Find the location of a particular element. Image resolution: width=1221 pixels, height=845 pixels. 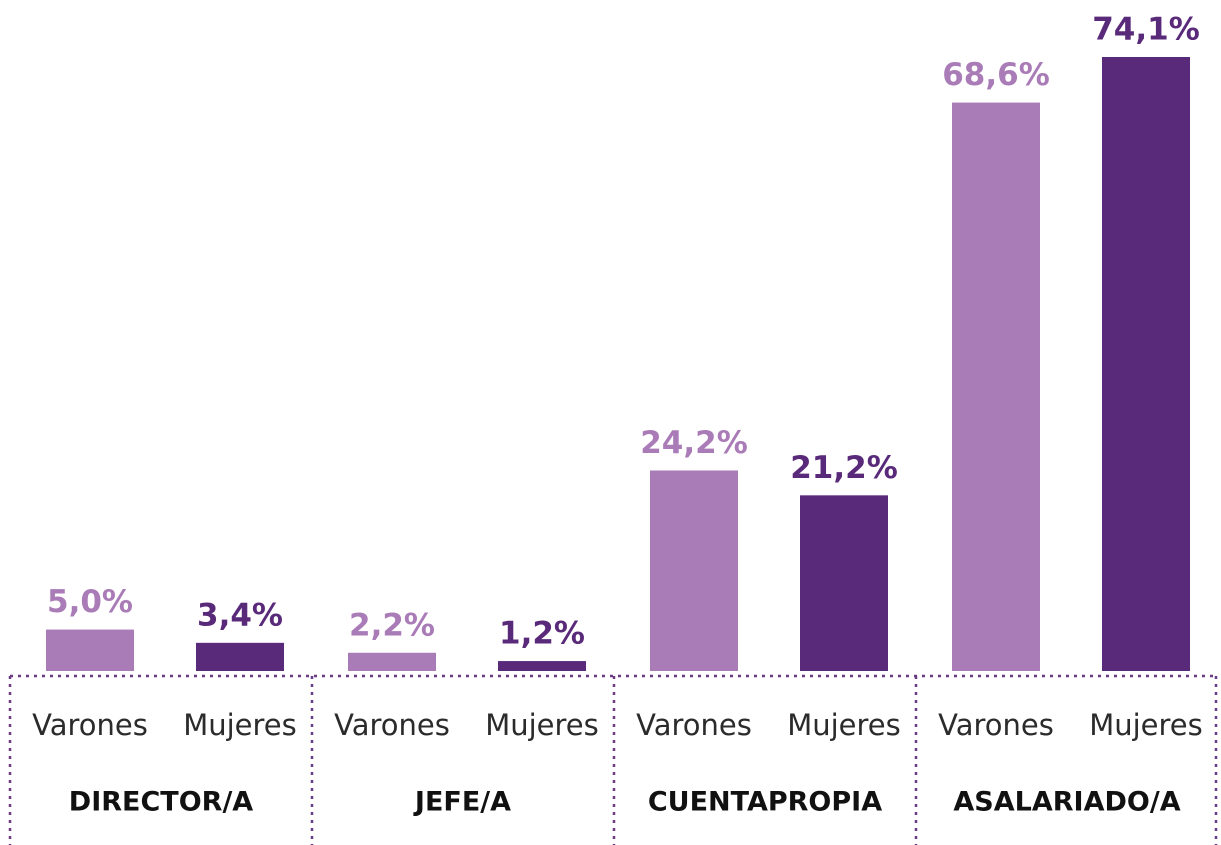

value-label: 24,2% is located at coordinates (694, 443).